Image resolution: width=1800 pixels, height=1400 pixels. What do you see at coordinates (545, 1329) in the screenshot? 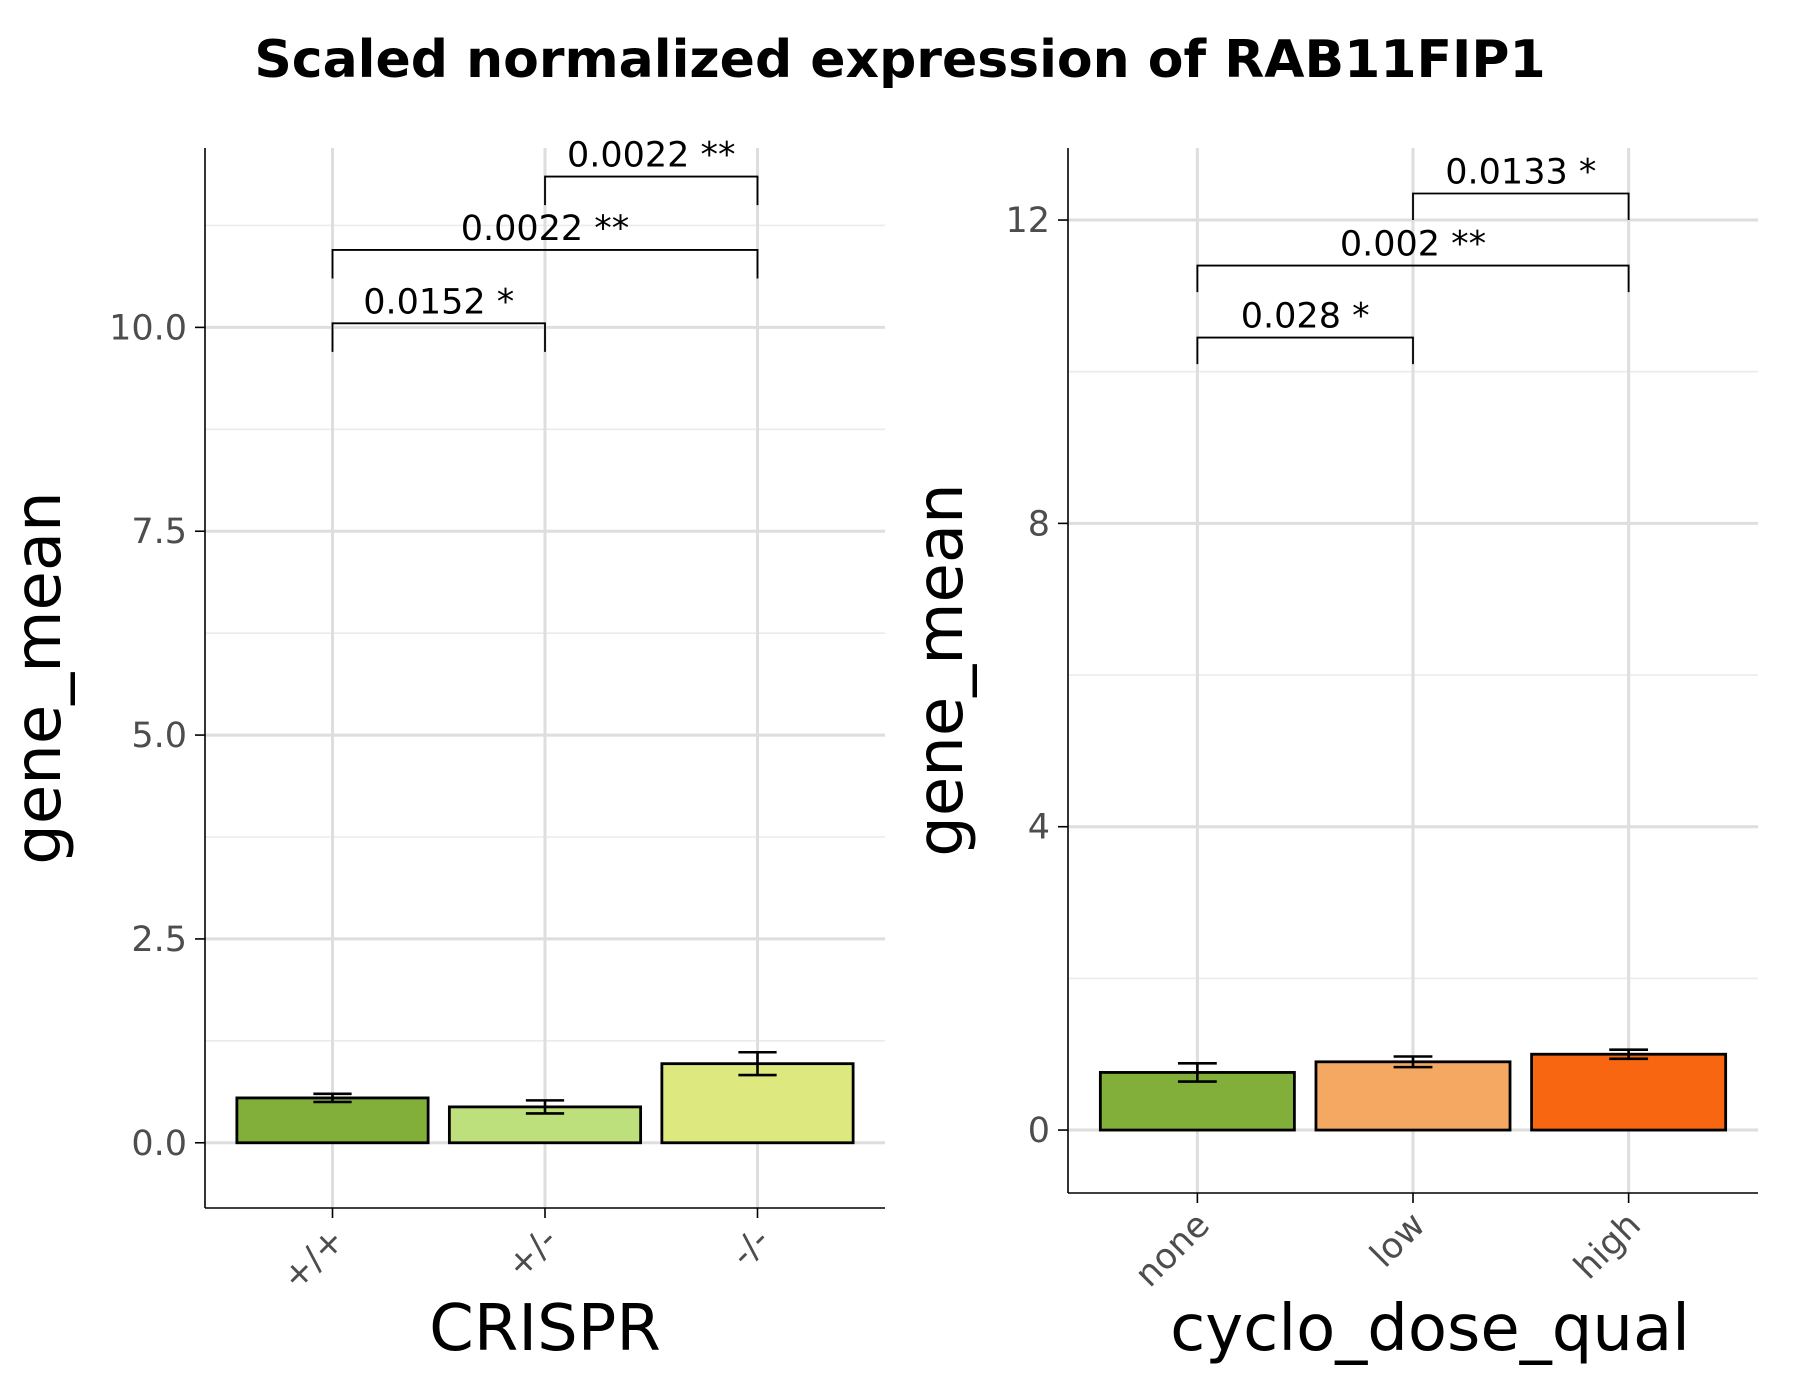
I see `x-axis-title: CRISPR` at bounding box center [545, 1329].